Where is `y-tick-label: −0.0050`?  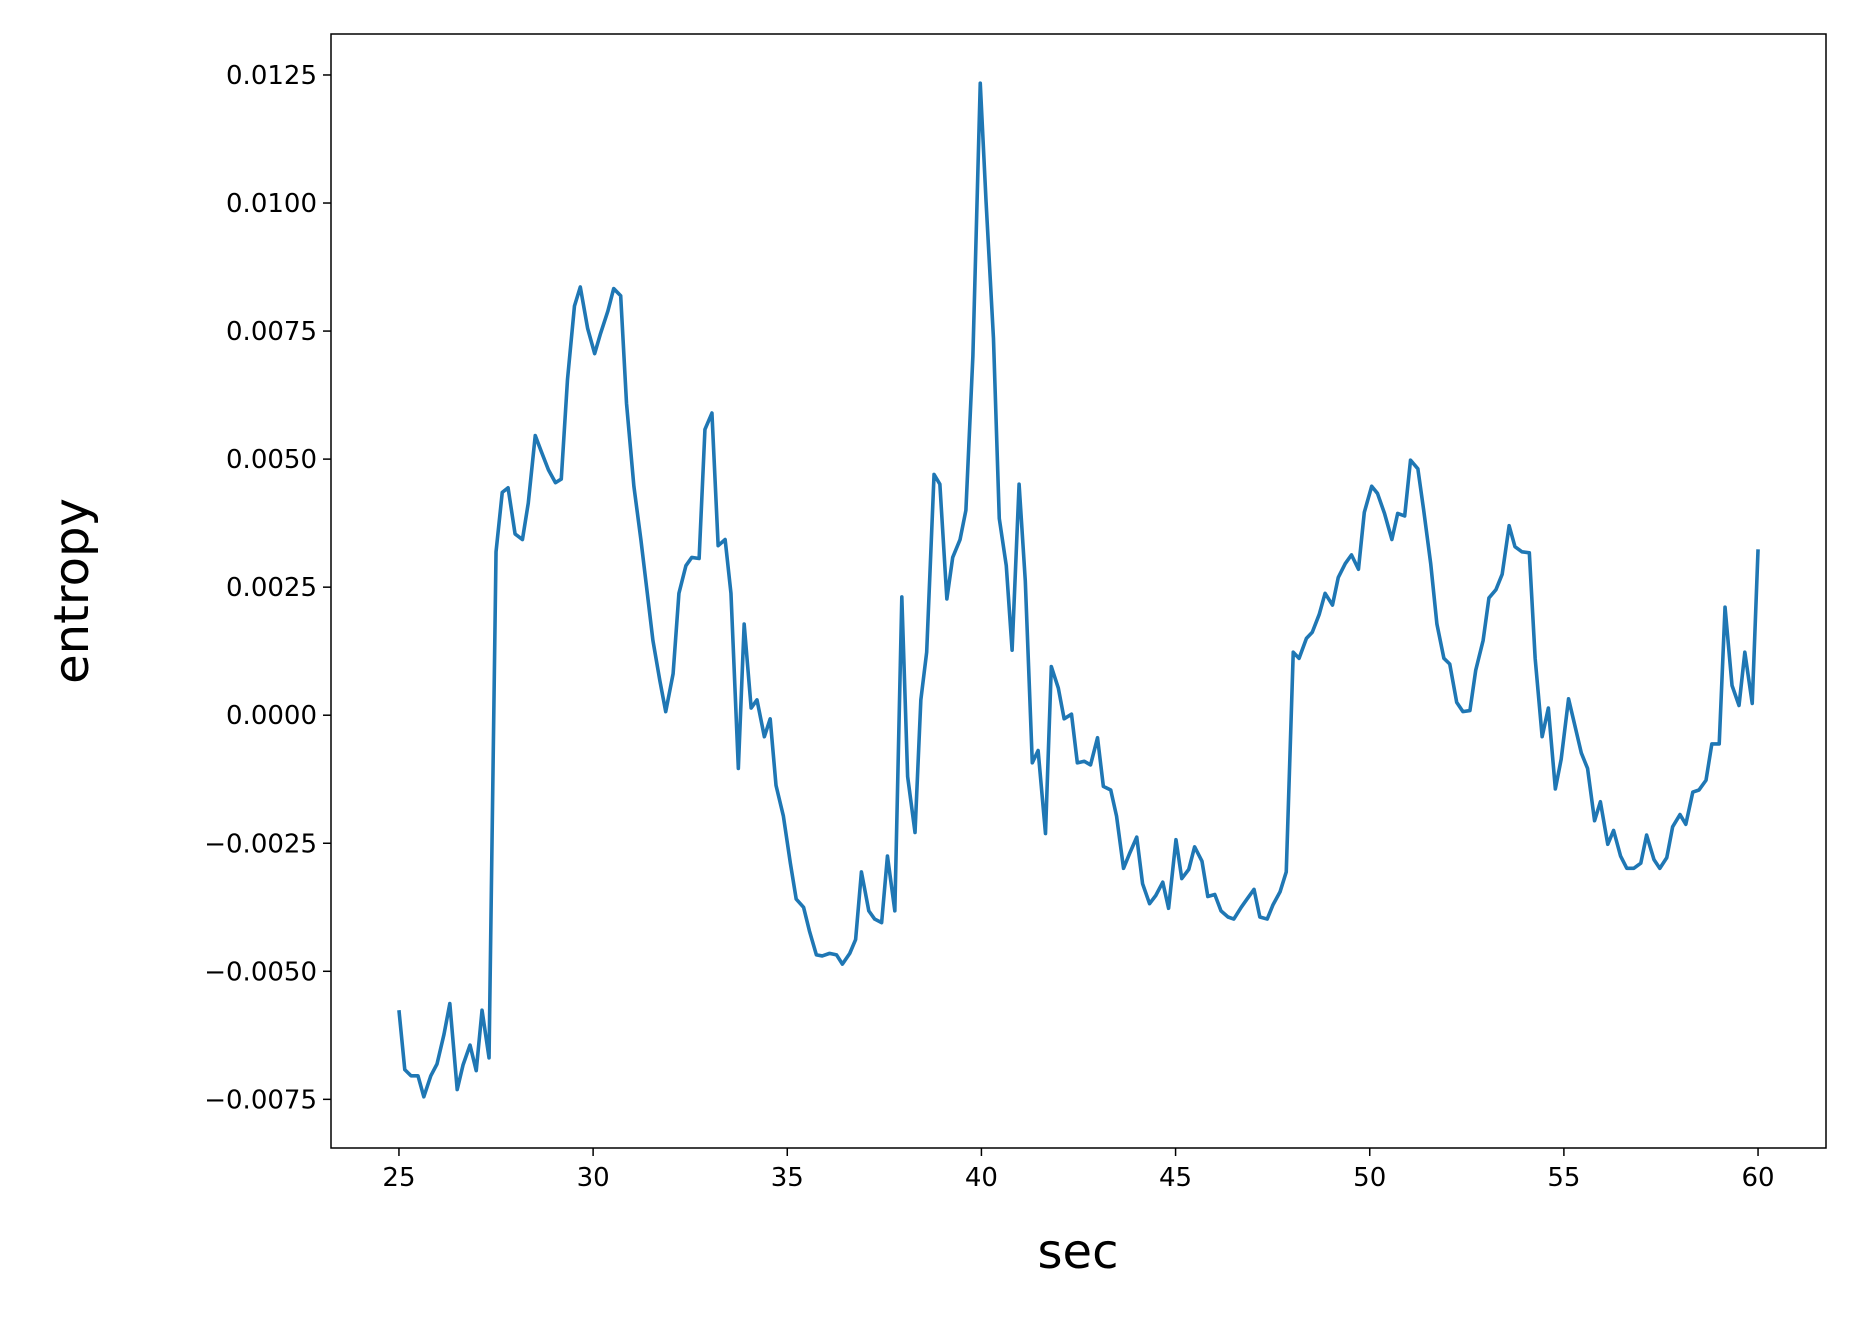
y-tick-label: −0.0050 is located at coordinates (260, 972).